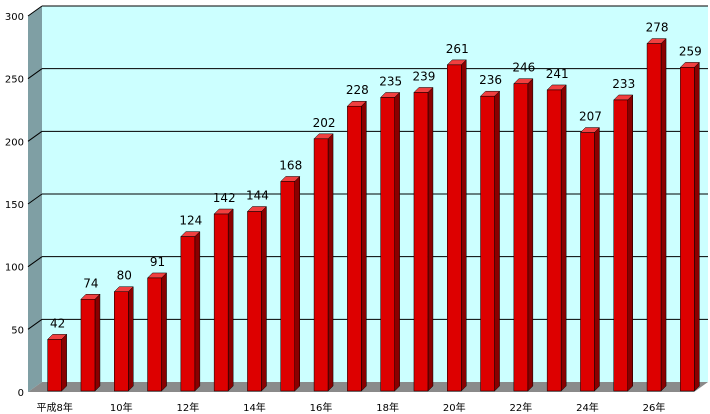 The width and height of the screenshot is (710, 414). What do you see at coordinates (623, 84) in the screenshot?
I see `data-label: 233` at bounding box center [623, 84].